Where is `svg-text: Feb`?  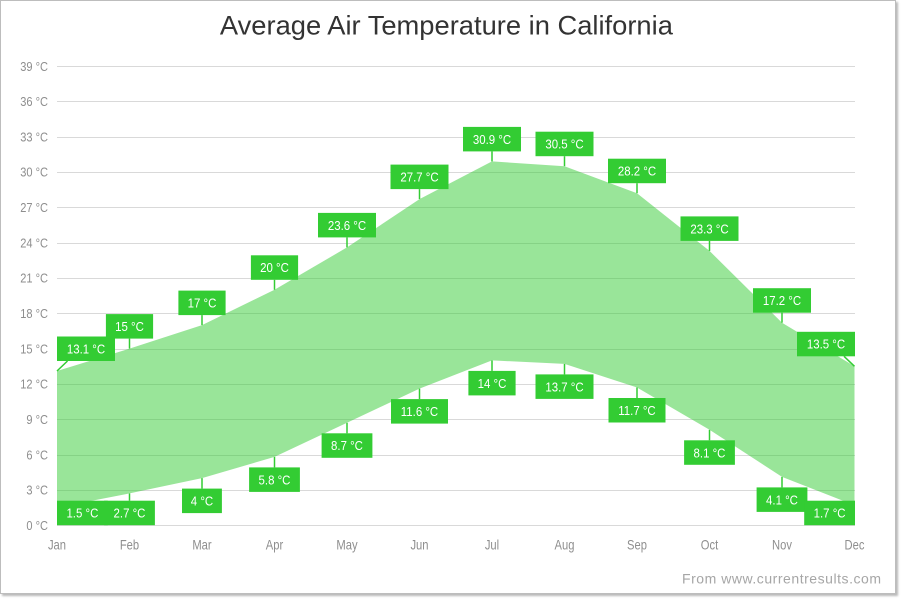 svg-text: Feb is located at coordinates (129, 545).